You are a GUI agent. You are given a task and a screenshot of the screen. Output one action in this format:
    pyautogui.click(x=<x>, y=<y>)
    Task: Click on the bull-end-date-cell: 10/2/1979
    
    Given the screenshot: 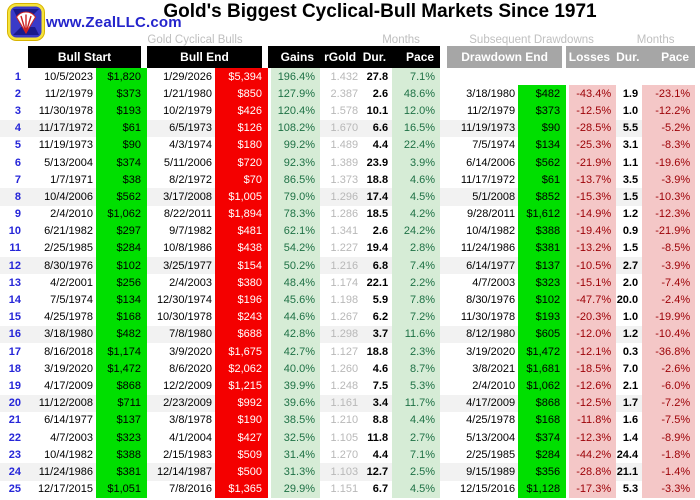 What is the action you would take?
    pyautogui.click(x=187, y=110)
    